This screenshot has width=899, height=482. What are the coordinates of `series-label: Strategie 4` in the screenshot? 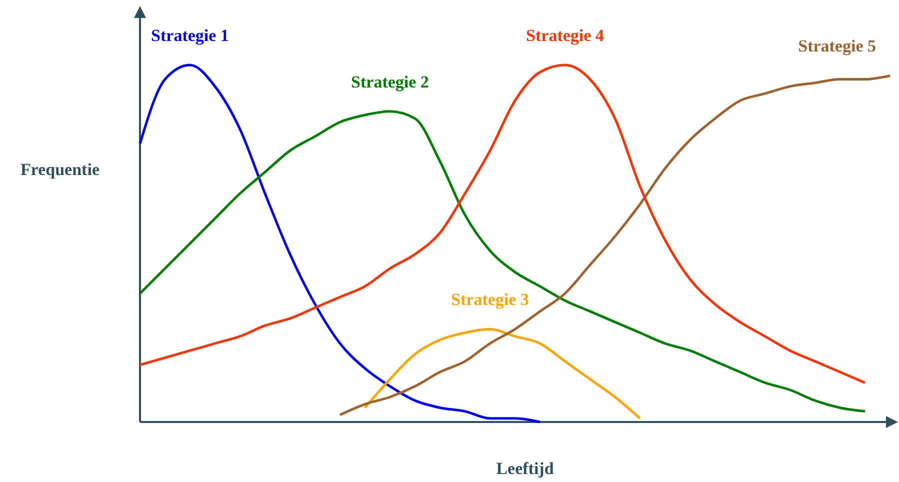 It's located at (565, 35).